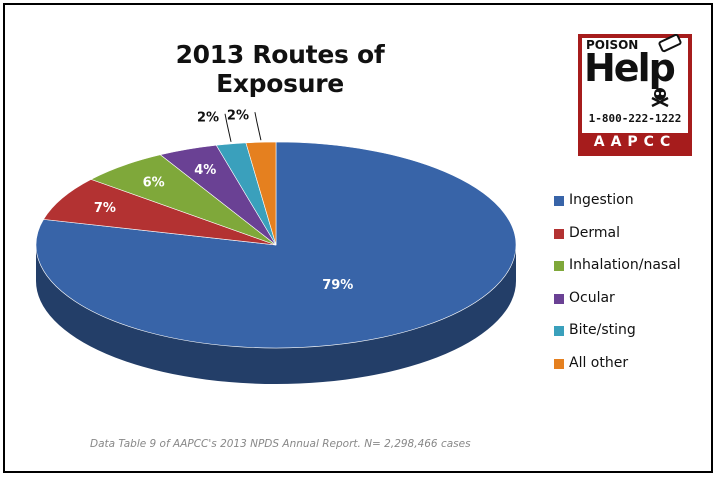  I want to click on legend-item-dermal: Dermal, so click(617, 239).